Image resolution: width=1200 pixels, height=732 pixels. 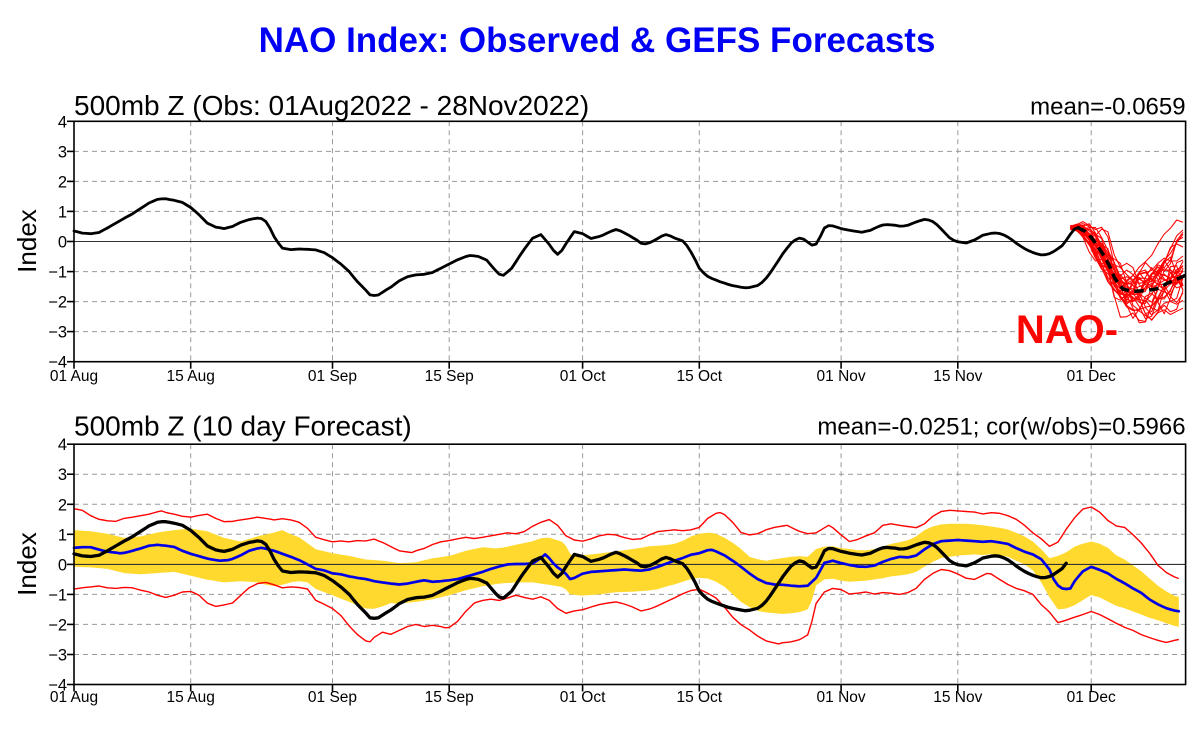 What do you see at coordinates (1001, 427) in the screenshot?
I see `svg-text:mean=-0.0251; cor(w/obs)=0.596: mean=-0.0251; cor(w/obs)=0.5966` at bounding box center [1001, 427].